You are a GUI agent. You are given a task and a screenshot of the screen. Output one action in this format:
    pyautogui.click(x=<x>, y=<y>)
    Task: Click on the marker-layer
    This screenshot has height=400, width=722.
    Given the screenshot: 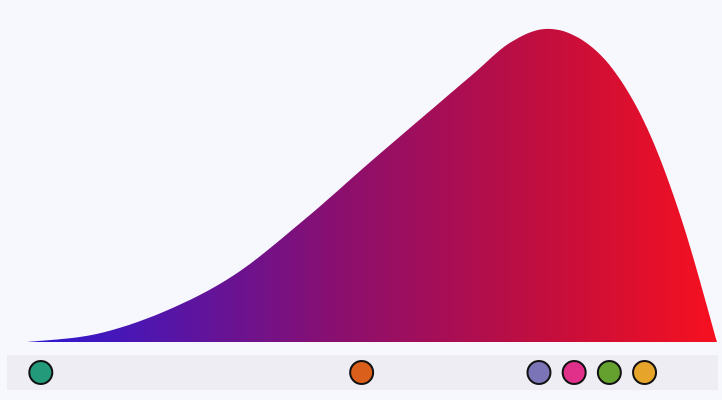 What is the action you would take?
    pyautogui.click(x=343, y=372)
    